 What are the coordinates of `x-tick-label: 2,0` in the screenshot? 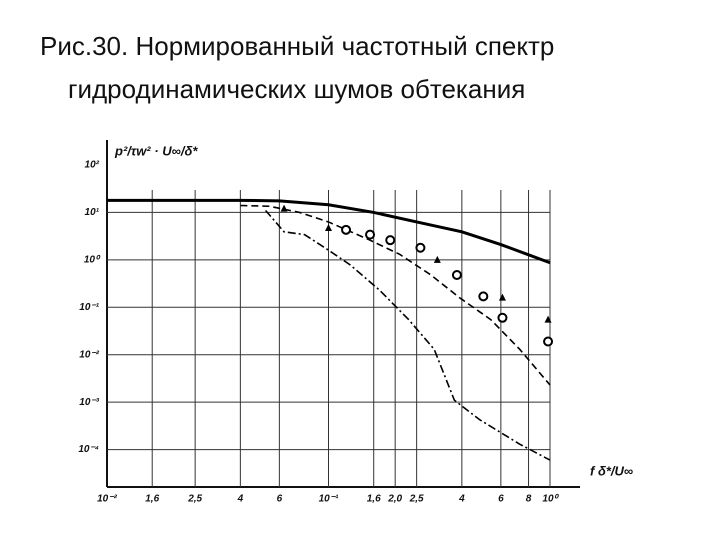 It's located at (394, 499).